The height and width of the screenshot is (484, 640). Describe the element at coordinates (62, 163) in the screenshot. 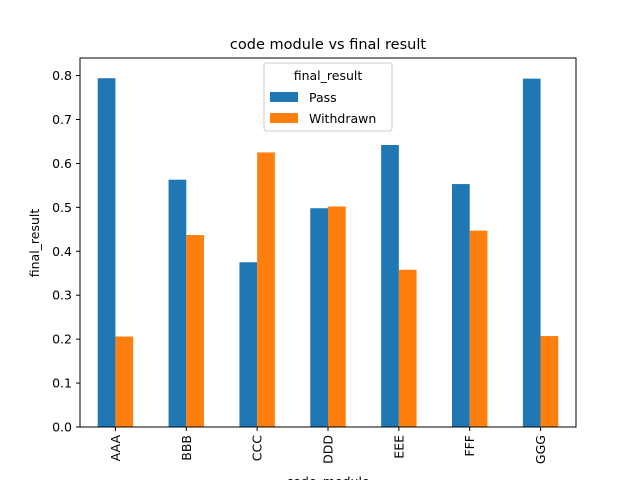

I see `y-tick-label: 0.6` at that location.